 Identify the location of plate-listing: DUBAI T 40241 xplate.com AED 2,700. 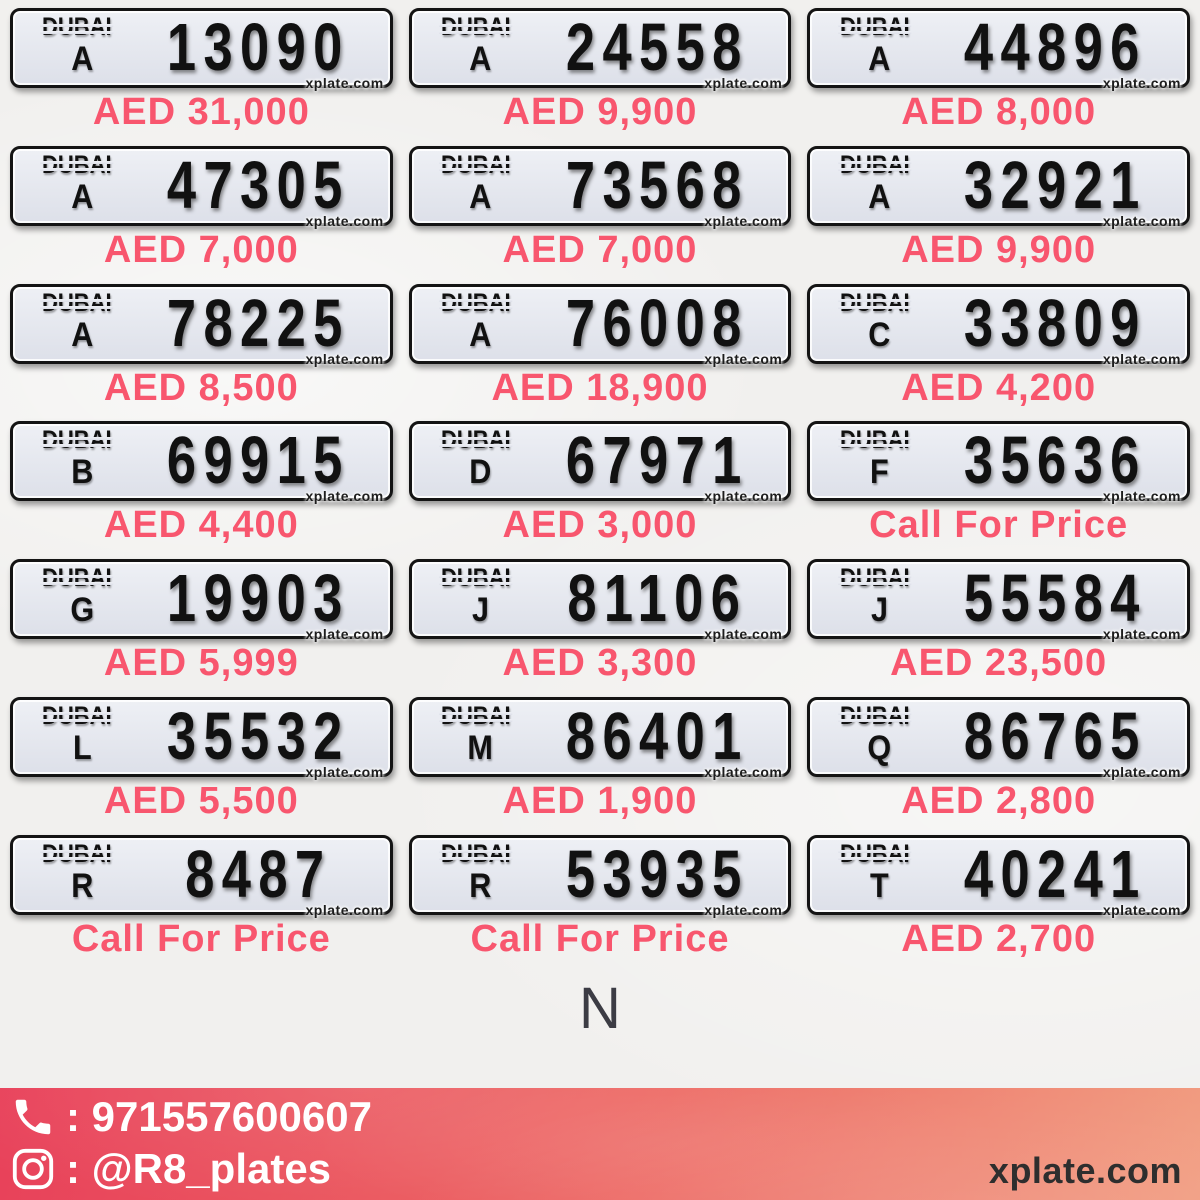
(998, 897).